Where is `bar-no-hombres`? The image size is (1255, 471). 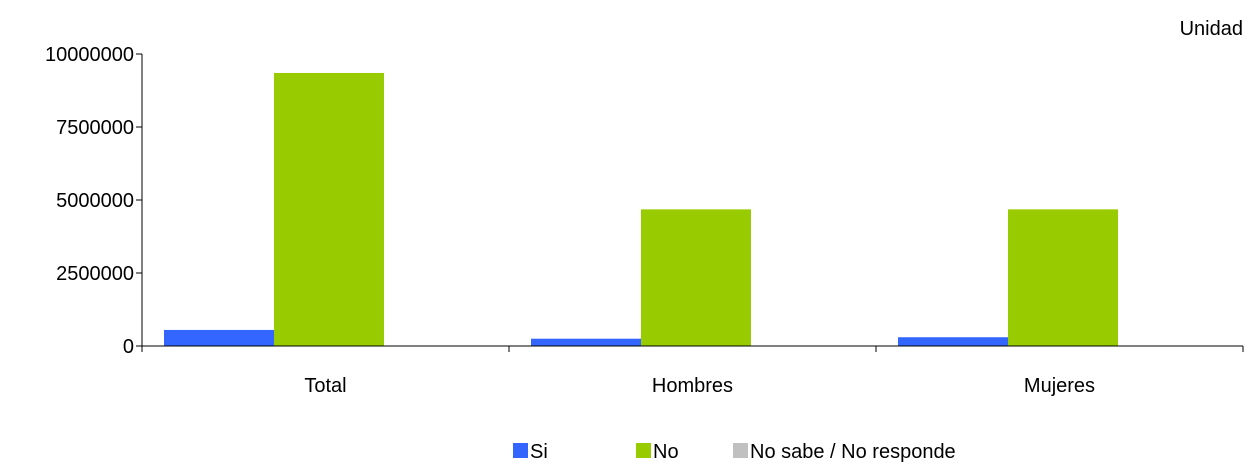 bar-no-hombres is located at coordinates (696, 277).